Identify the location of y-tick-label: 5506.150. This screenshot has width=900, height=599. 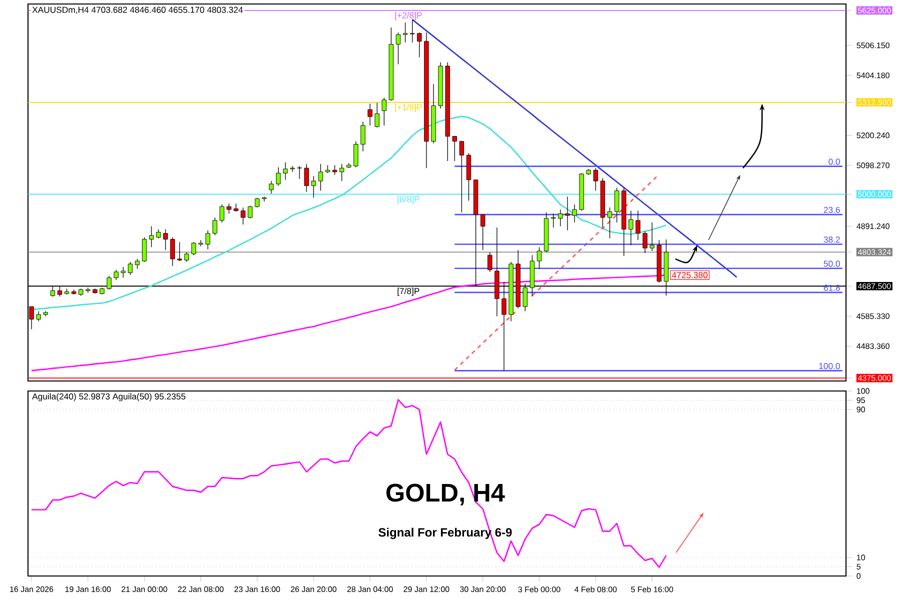
(873, 45).